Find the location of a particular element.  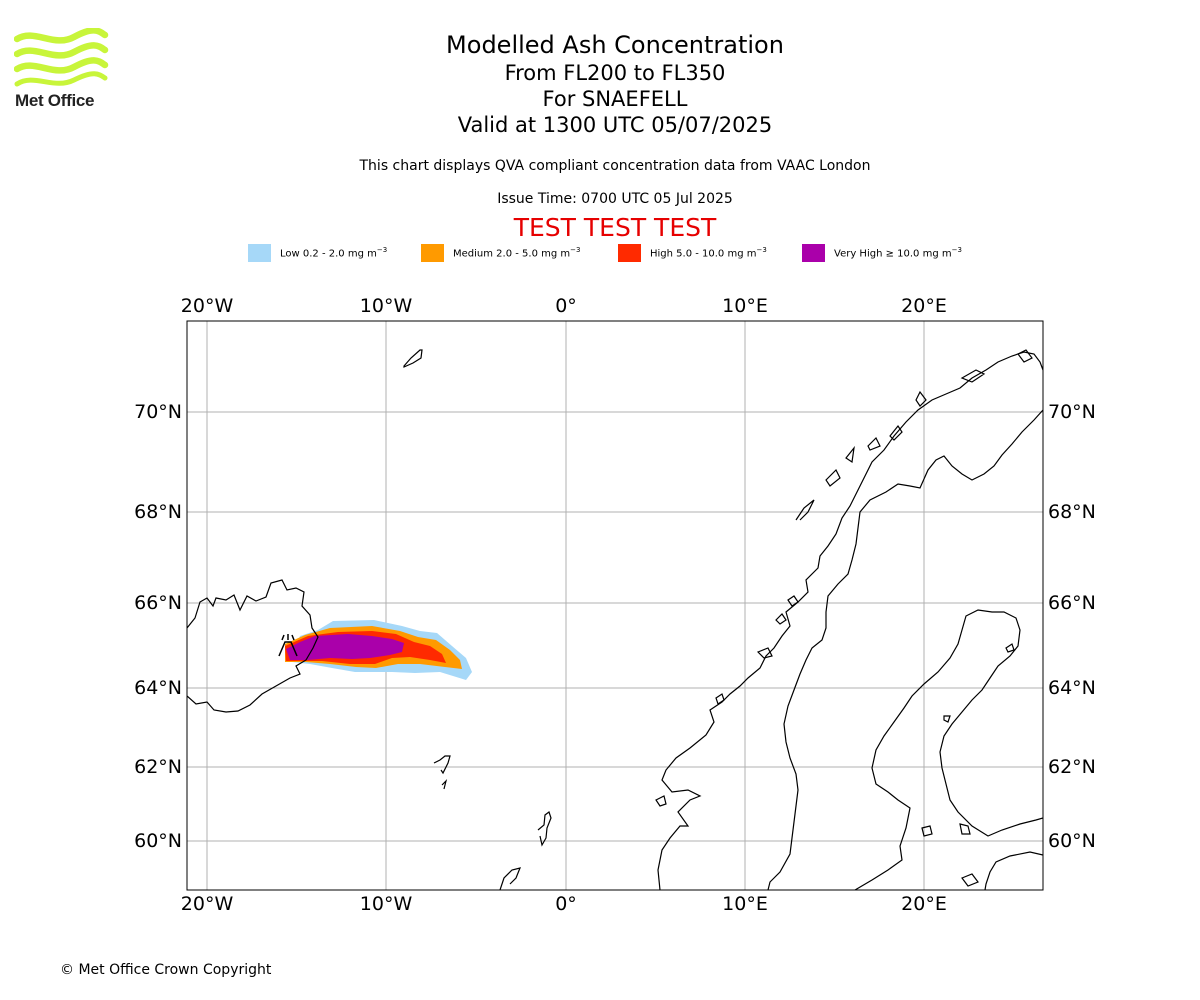

lon-labels-bottom: 20°W 10°W 0° 10°E 20°E is located at coordinates (564, 904).